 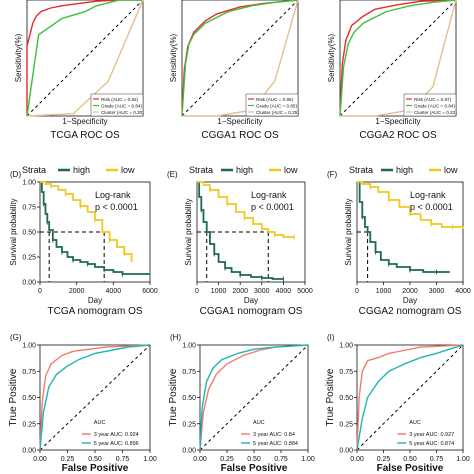 I want to click on plot-frame, so click(x=398, y=58).